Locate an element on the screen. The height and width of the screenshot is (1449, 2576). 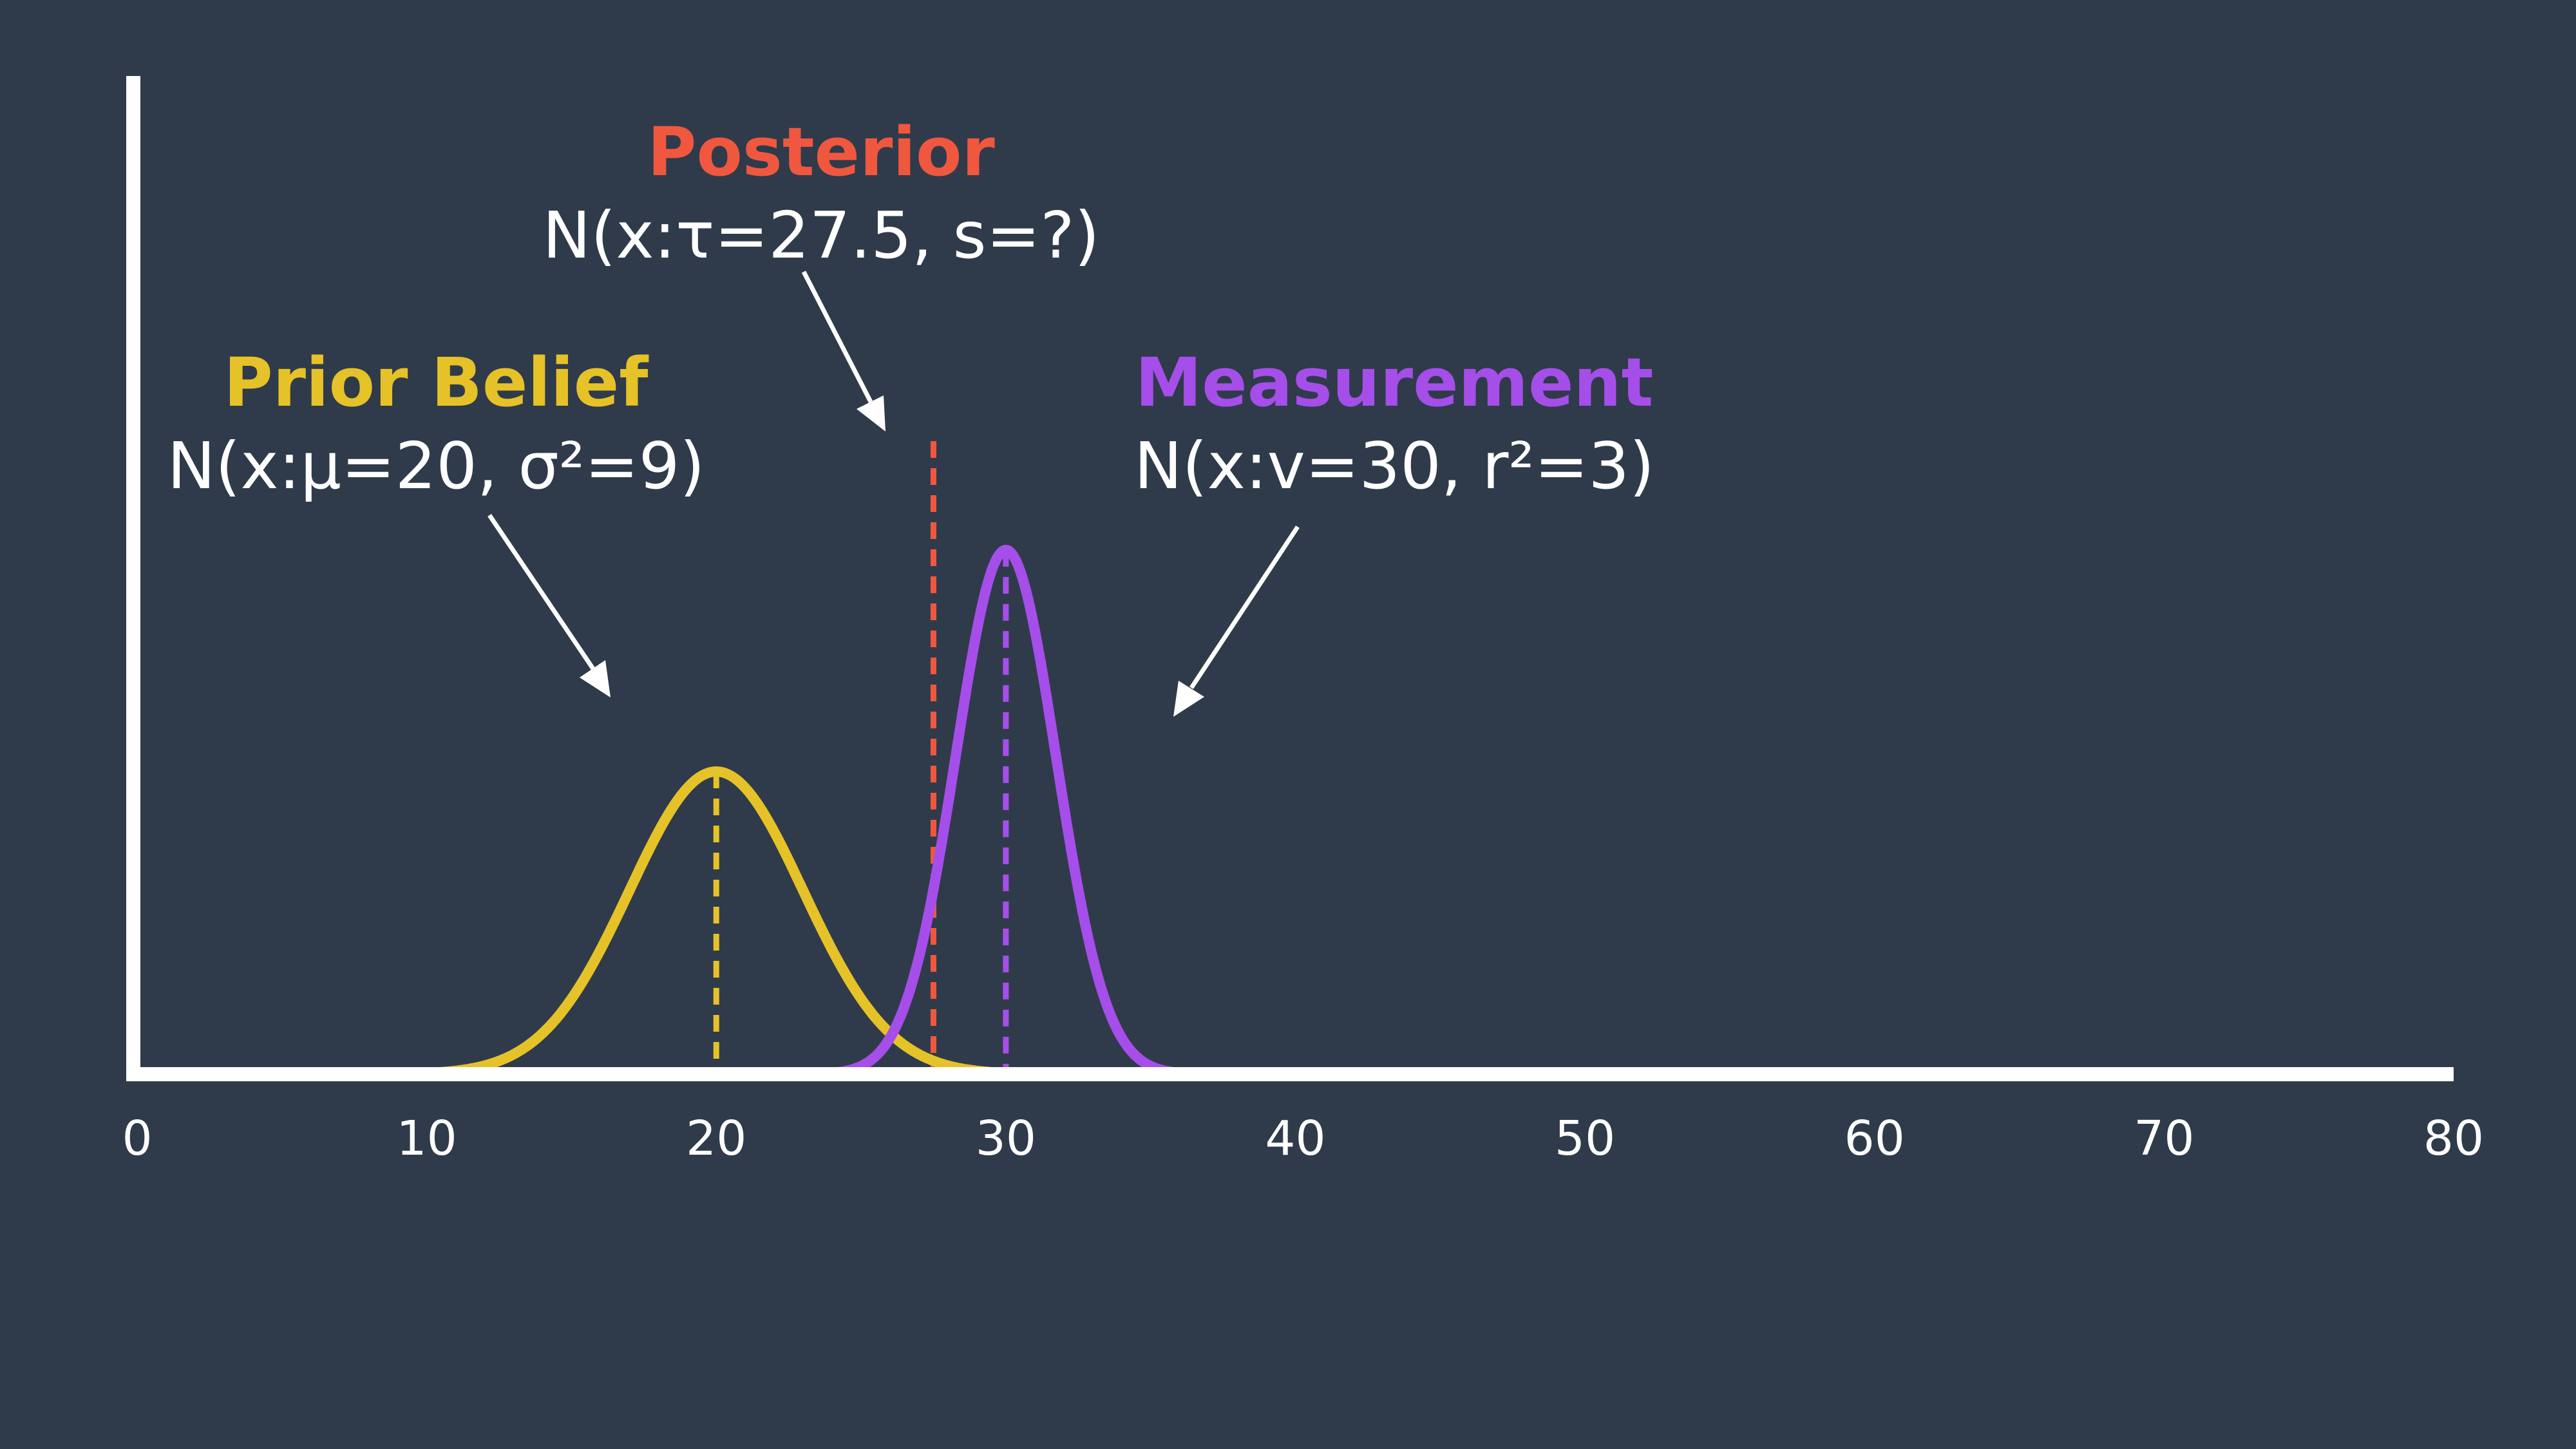
measurement-formula: N(x:v=30, r²=3) is located at coordinates (1394, 466).